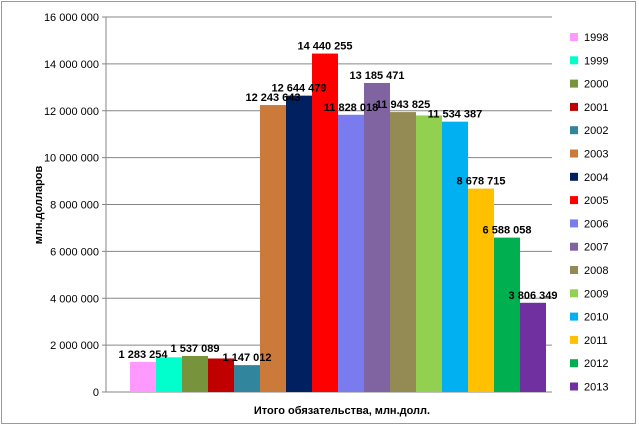 This screenshot has width=639, height=427. Describe the element at coordinates (351, 108) in the screenshot. I see `data-label-2006: 11 828 018` at that location.